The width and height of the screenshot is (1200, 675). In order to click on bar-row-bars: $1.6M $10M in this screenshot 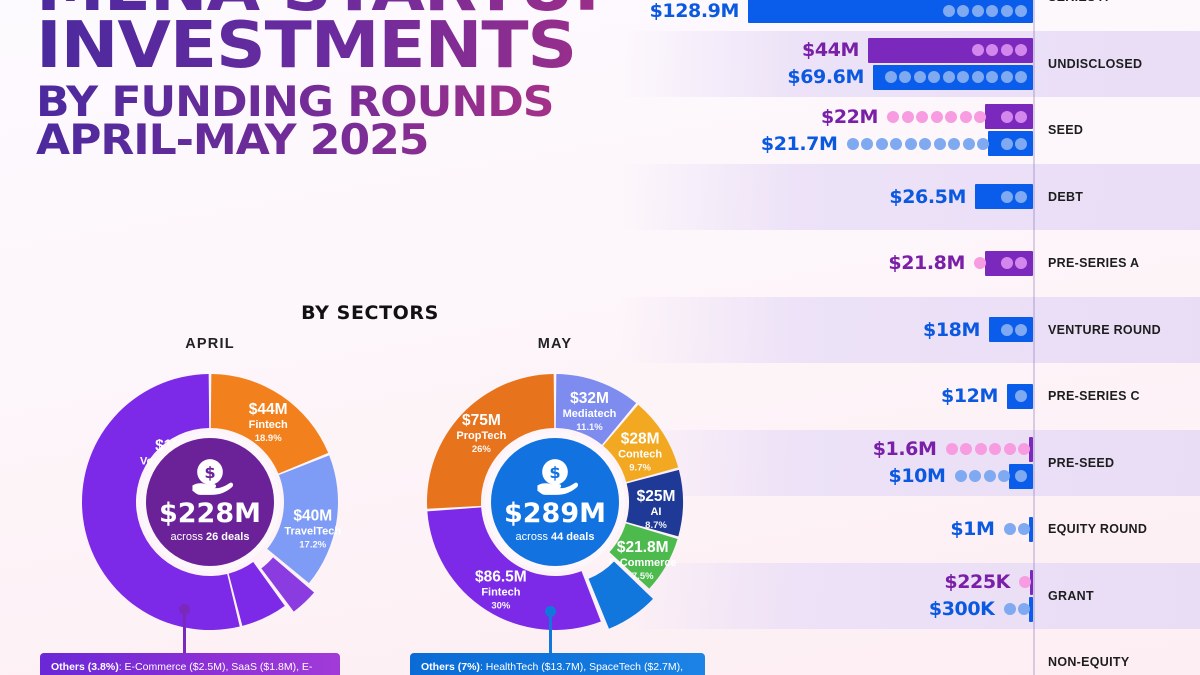, I will do `click(826, 463)`.